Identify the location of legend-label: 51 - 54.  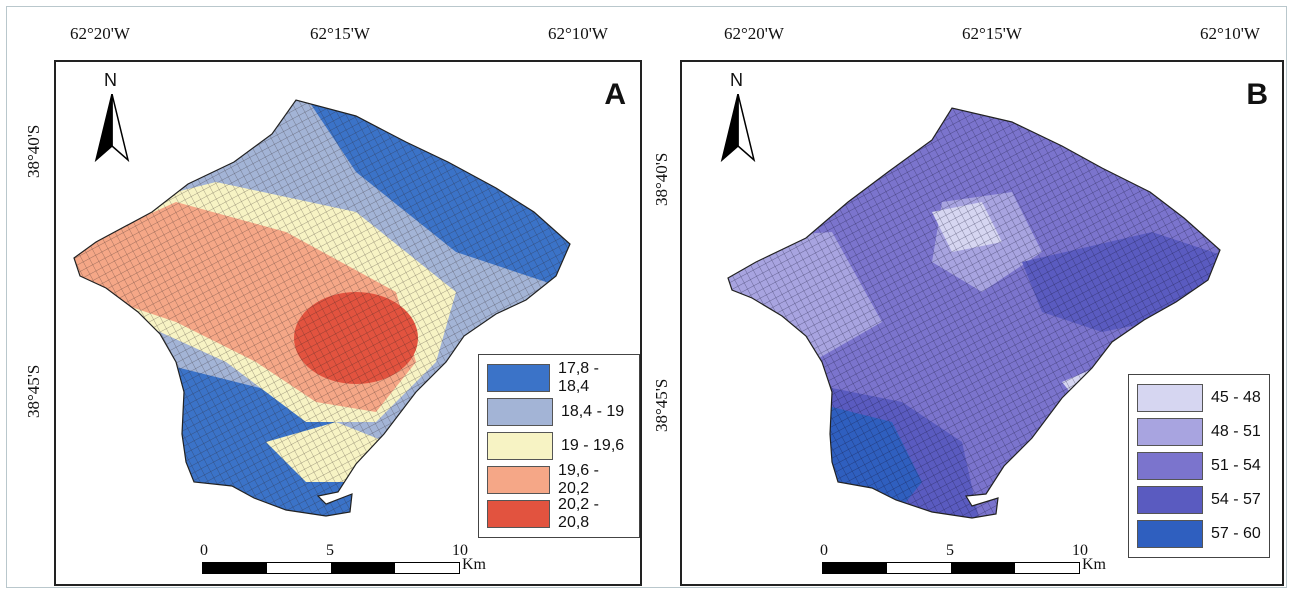
(1236, 465).